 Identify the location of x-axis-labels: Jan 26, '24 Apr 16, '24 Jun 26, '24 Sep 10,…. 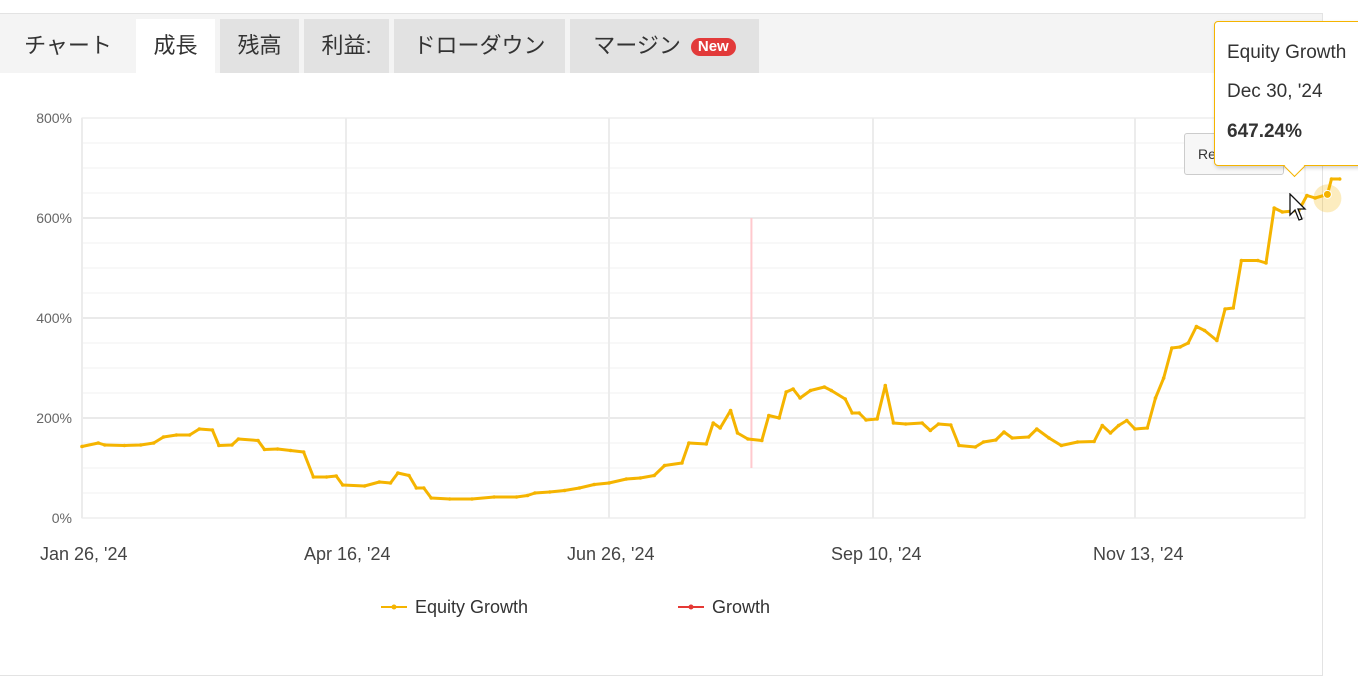
(612, 554).